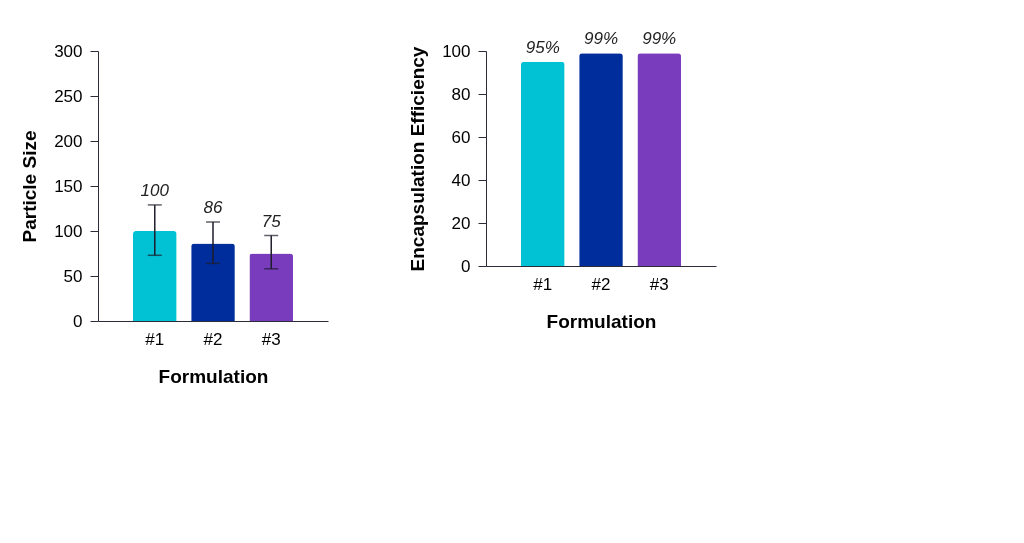 The width and height of the screenshot is (1024, 543). I want to click on y-tick-label: 250, so click(68, 96).